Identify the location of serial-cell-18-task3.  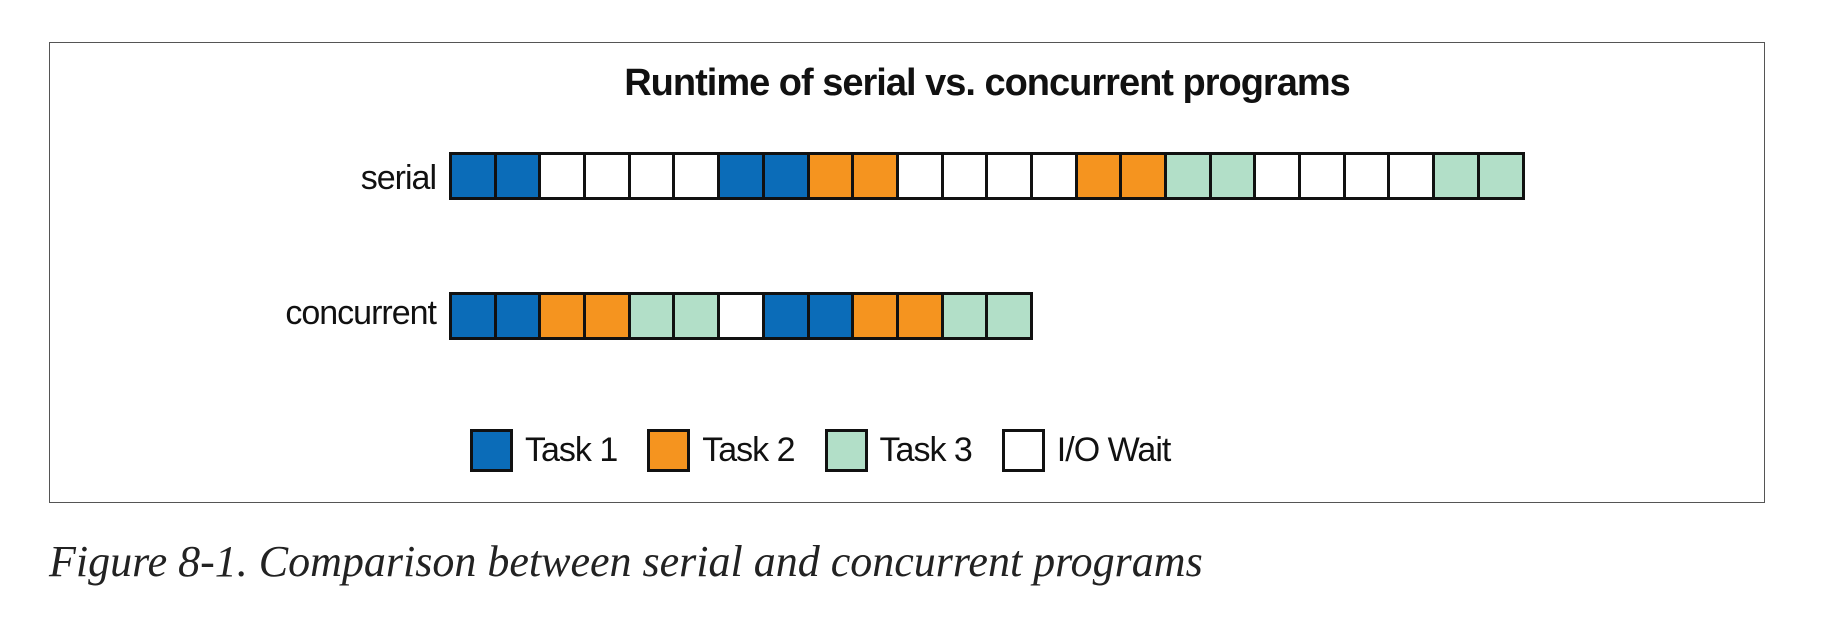
(1232, 176).